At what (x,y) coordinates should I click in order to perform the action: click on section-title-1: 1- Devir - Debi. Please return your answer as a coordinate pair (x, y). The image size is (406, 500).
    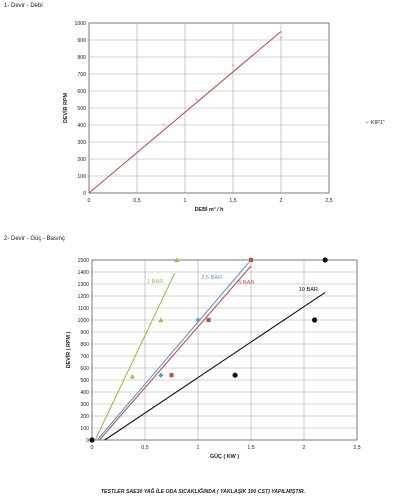
    Looking at the image, I should click on (23, 6).